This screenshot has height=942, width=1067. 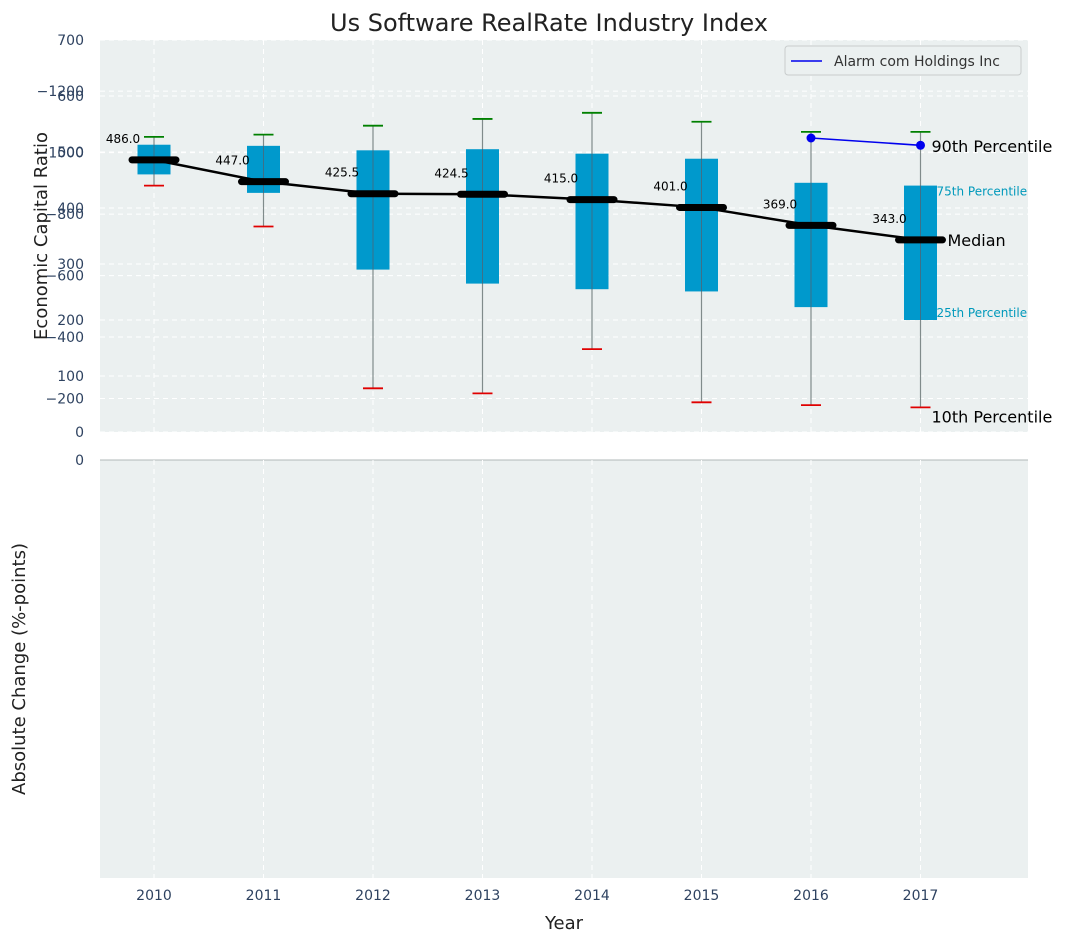 I want to click on median-labels: 486.0 447.0 425.5 424.5 415.0 401.0 369.0 343.0, so click(x=506, y=179).